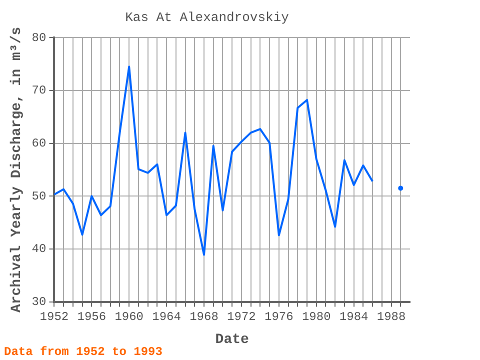  Describe the element at coordinates (232, 340) in the screenshot. I see `x-axis-title: Date` at that location.